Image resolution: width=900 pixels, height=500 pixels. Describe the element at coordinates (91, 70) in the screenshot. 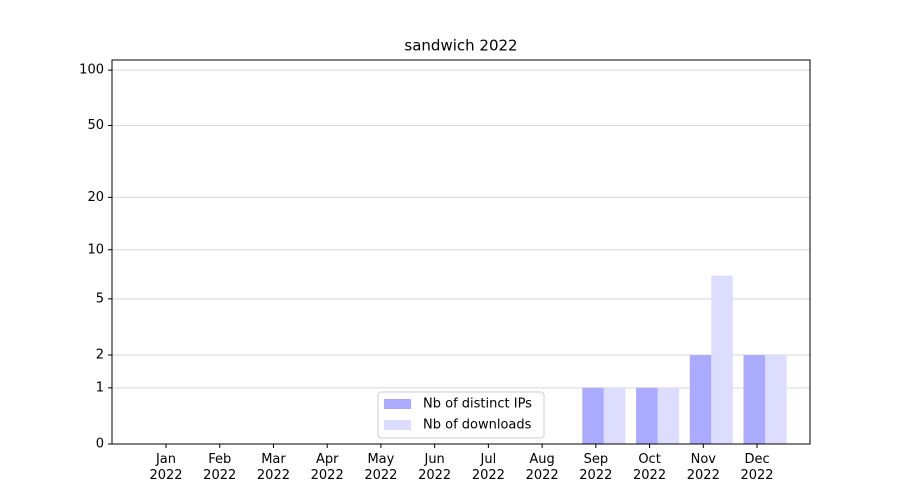

I see `y-tick-label: 100` at that location.